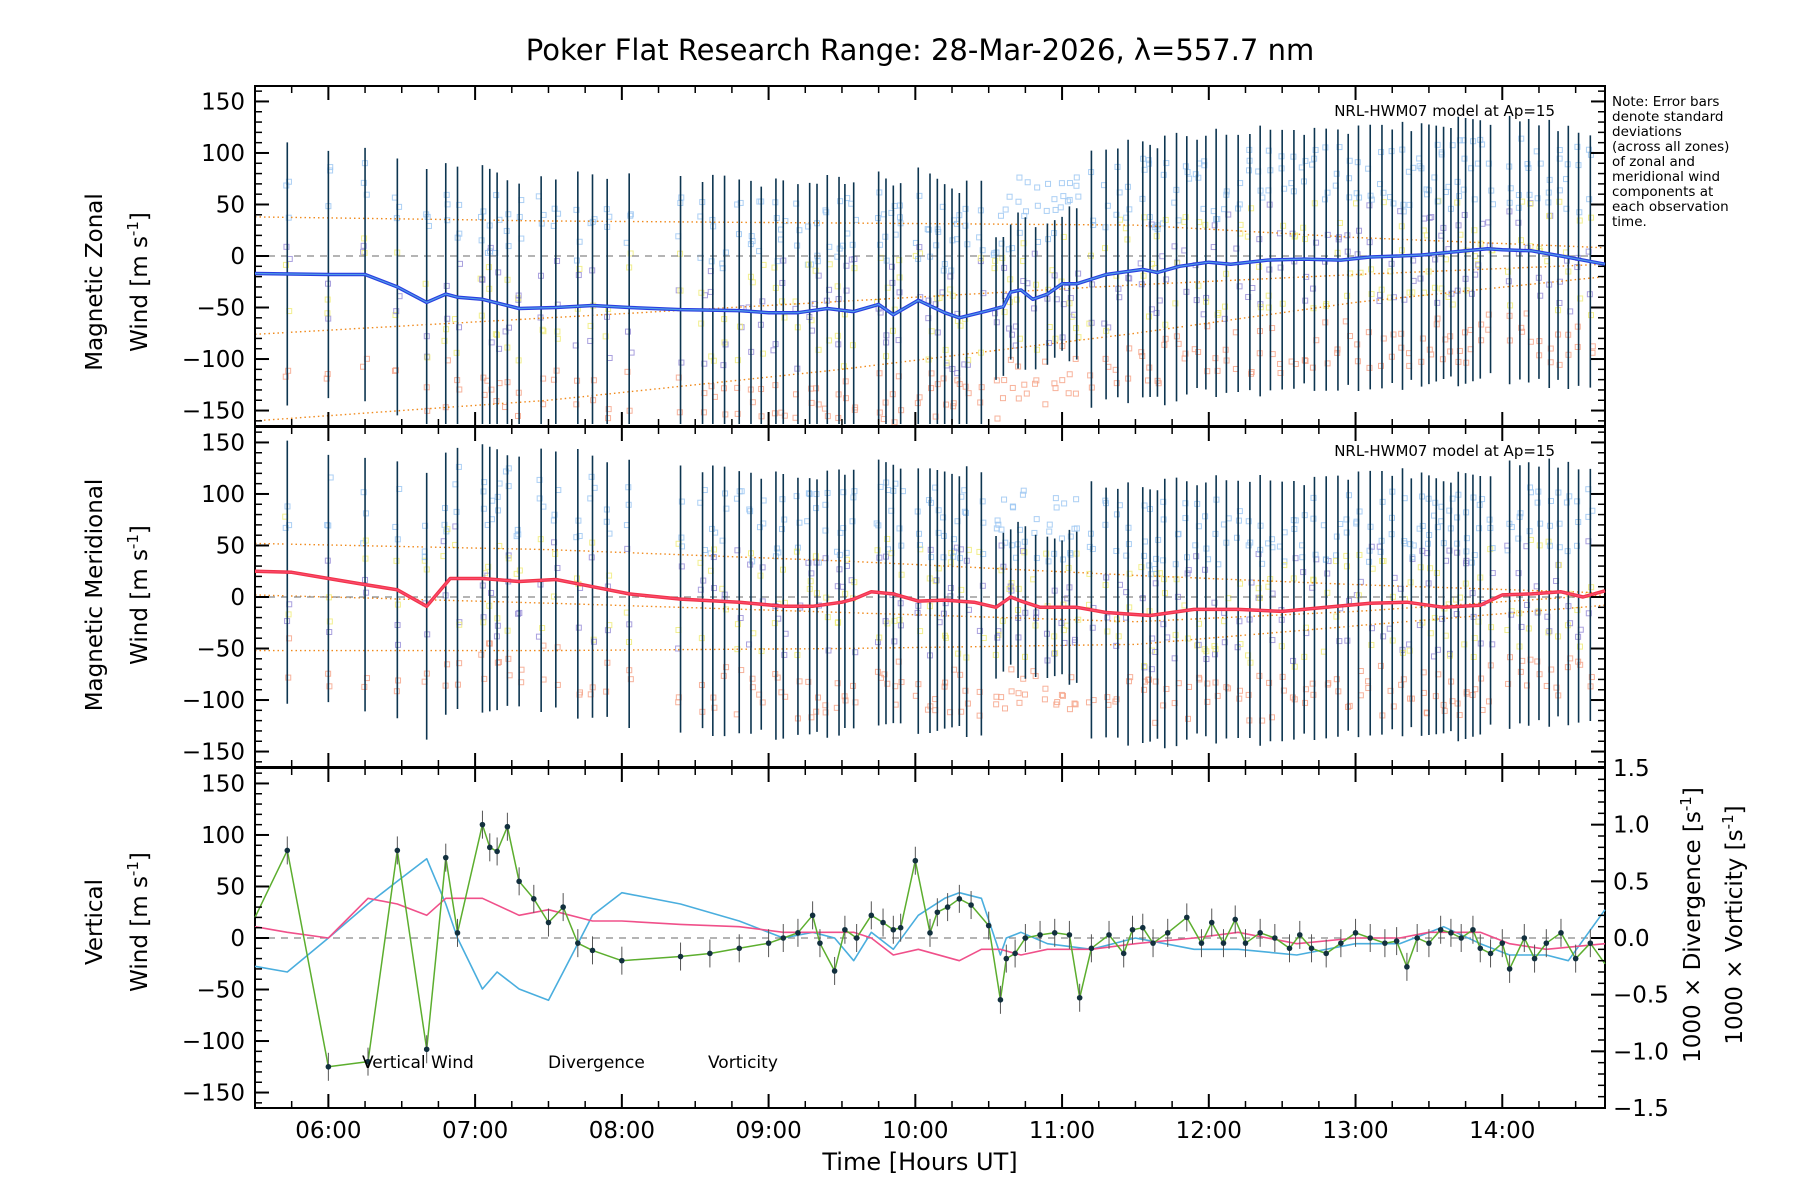 This screenshot has height=1200, width=1800. What do you see at coordinates (1667, 117) in the screenshot?
I see `note-line: denote standard` at bounding box center [1667, 117].